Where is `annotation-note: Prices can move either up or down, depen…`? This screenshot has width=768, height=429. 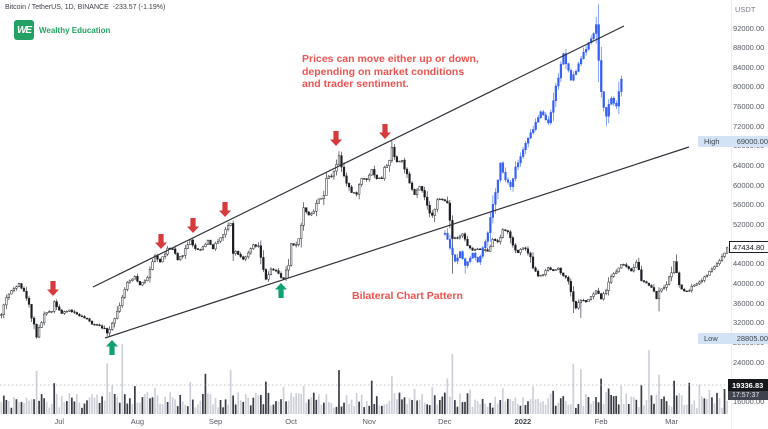 annotation-note: Prices can move either up or down, depen… is located at coordinates (390, 72).